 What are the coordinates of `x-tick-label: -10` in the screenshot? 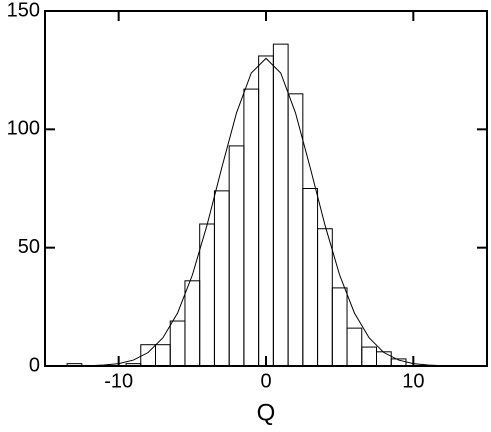 It's located at (118, 381).